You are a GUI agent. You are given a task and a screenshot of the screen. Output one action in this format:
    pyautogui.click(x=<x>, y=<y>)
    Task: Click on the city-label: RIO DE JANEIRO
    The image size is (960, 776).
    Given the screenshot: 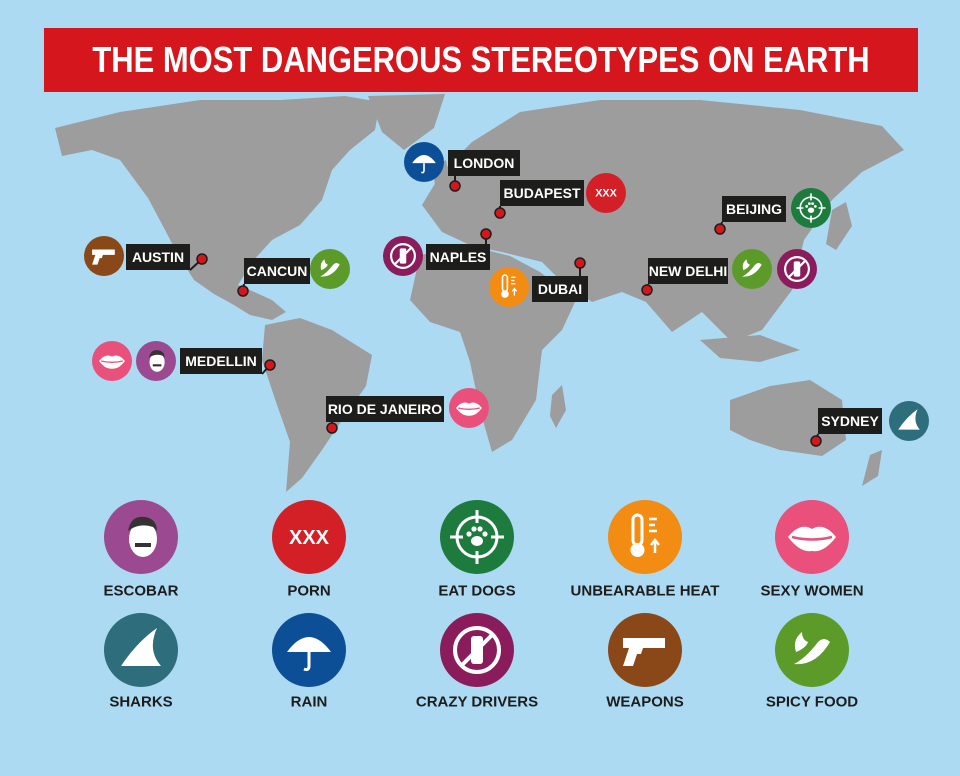 What is the action you would take?
    pyautogui.click(x=385, y=409)
    